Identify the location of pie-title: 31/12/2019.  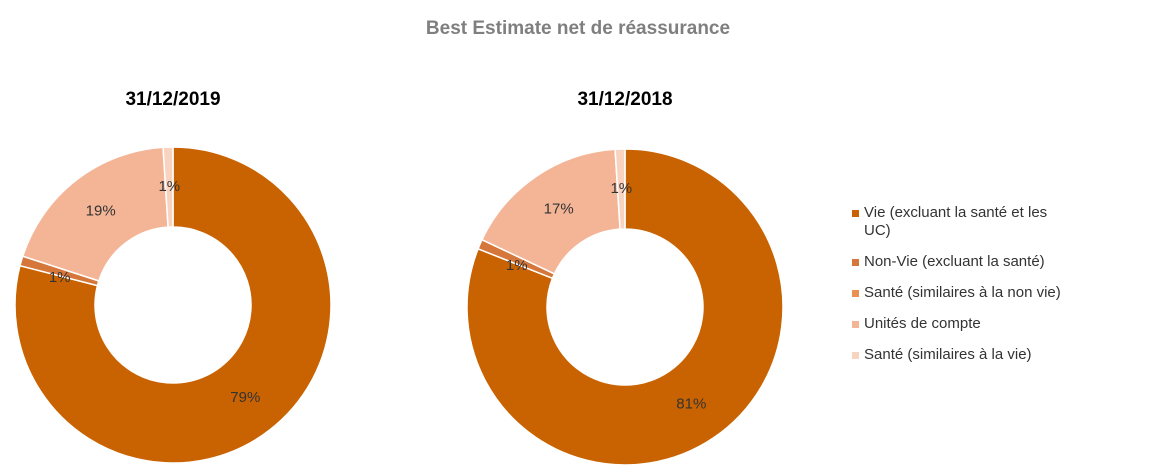
(172, 99).